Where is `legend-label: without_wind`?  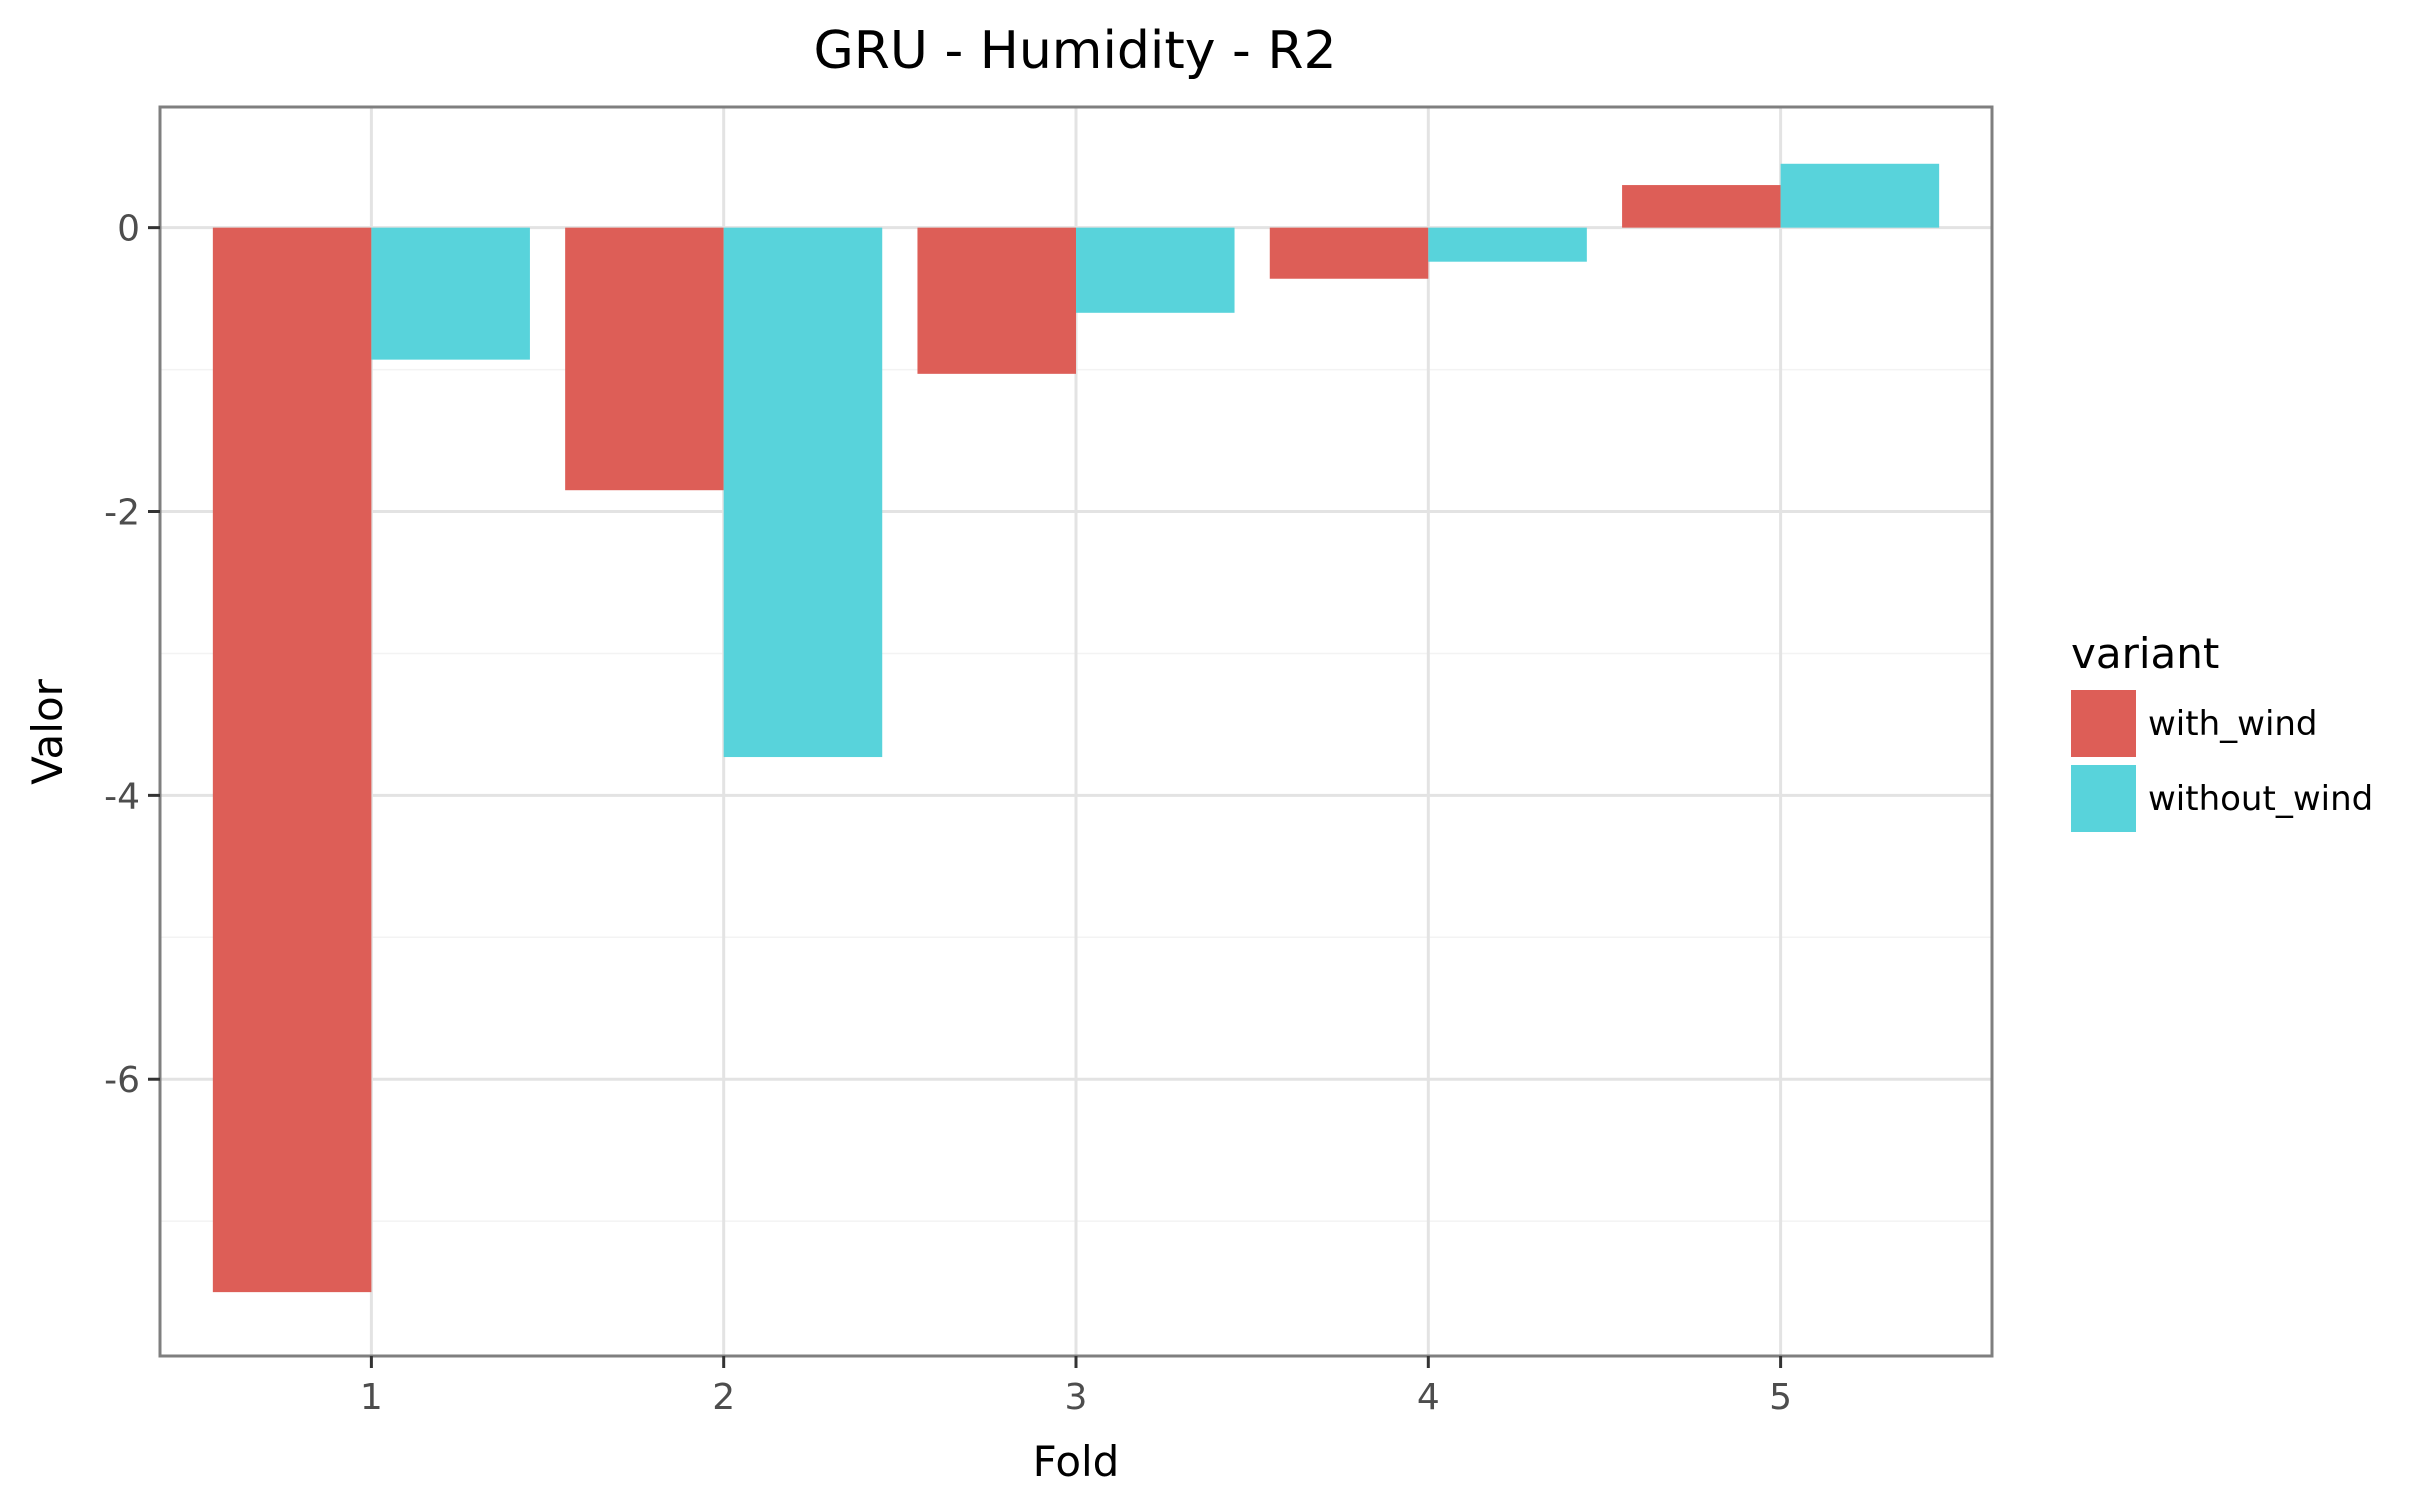 legend-label: without_wind is located at coordinates (2260, 799).